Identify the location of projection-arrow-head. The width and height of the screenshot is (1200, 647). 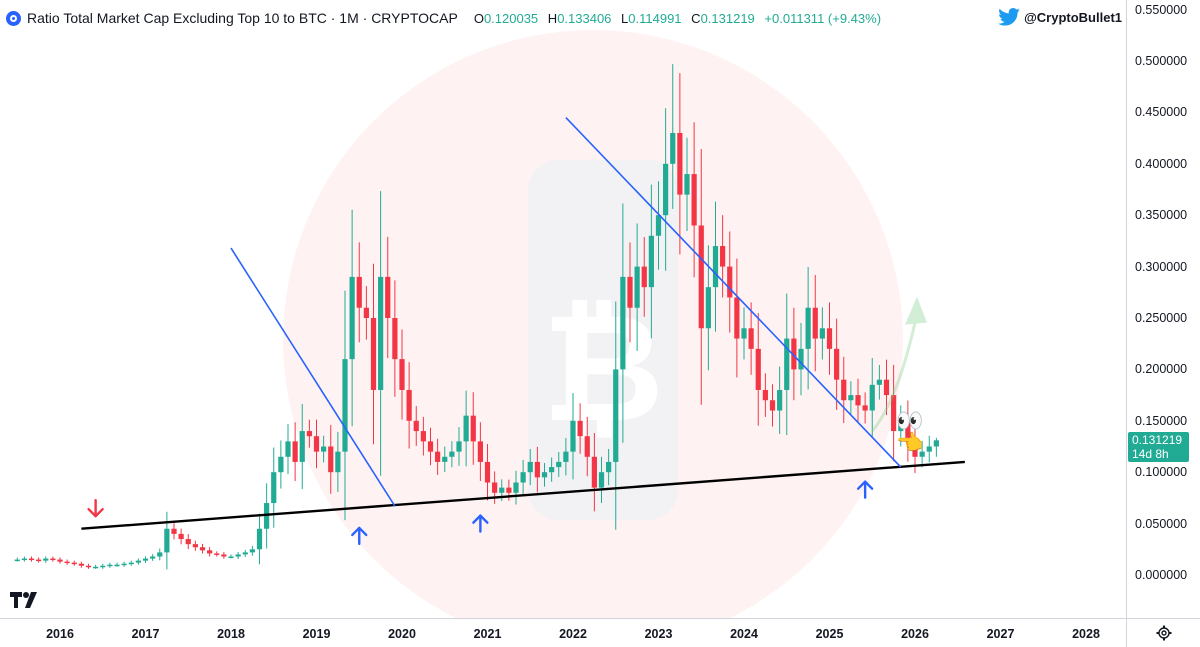
(916, 310).